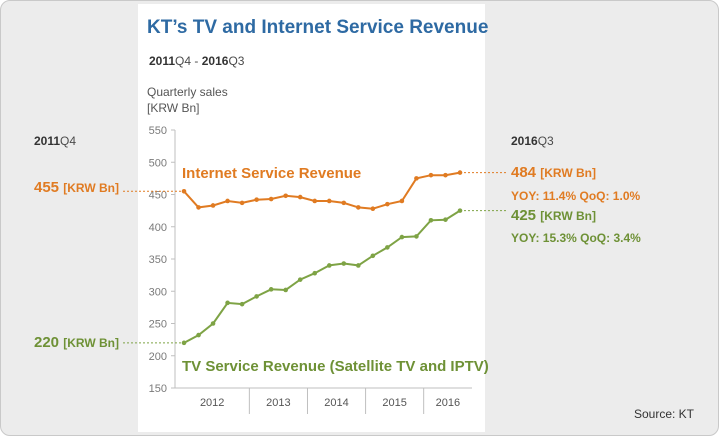 Image resolution: width=719 pixels, height=436 pixels. I want to click on start-internet-callout: 455 [KRW Bn], so click(76, 187).